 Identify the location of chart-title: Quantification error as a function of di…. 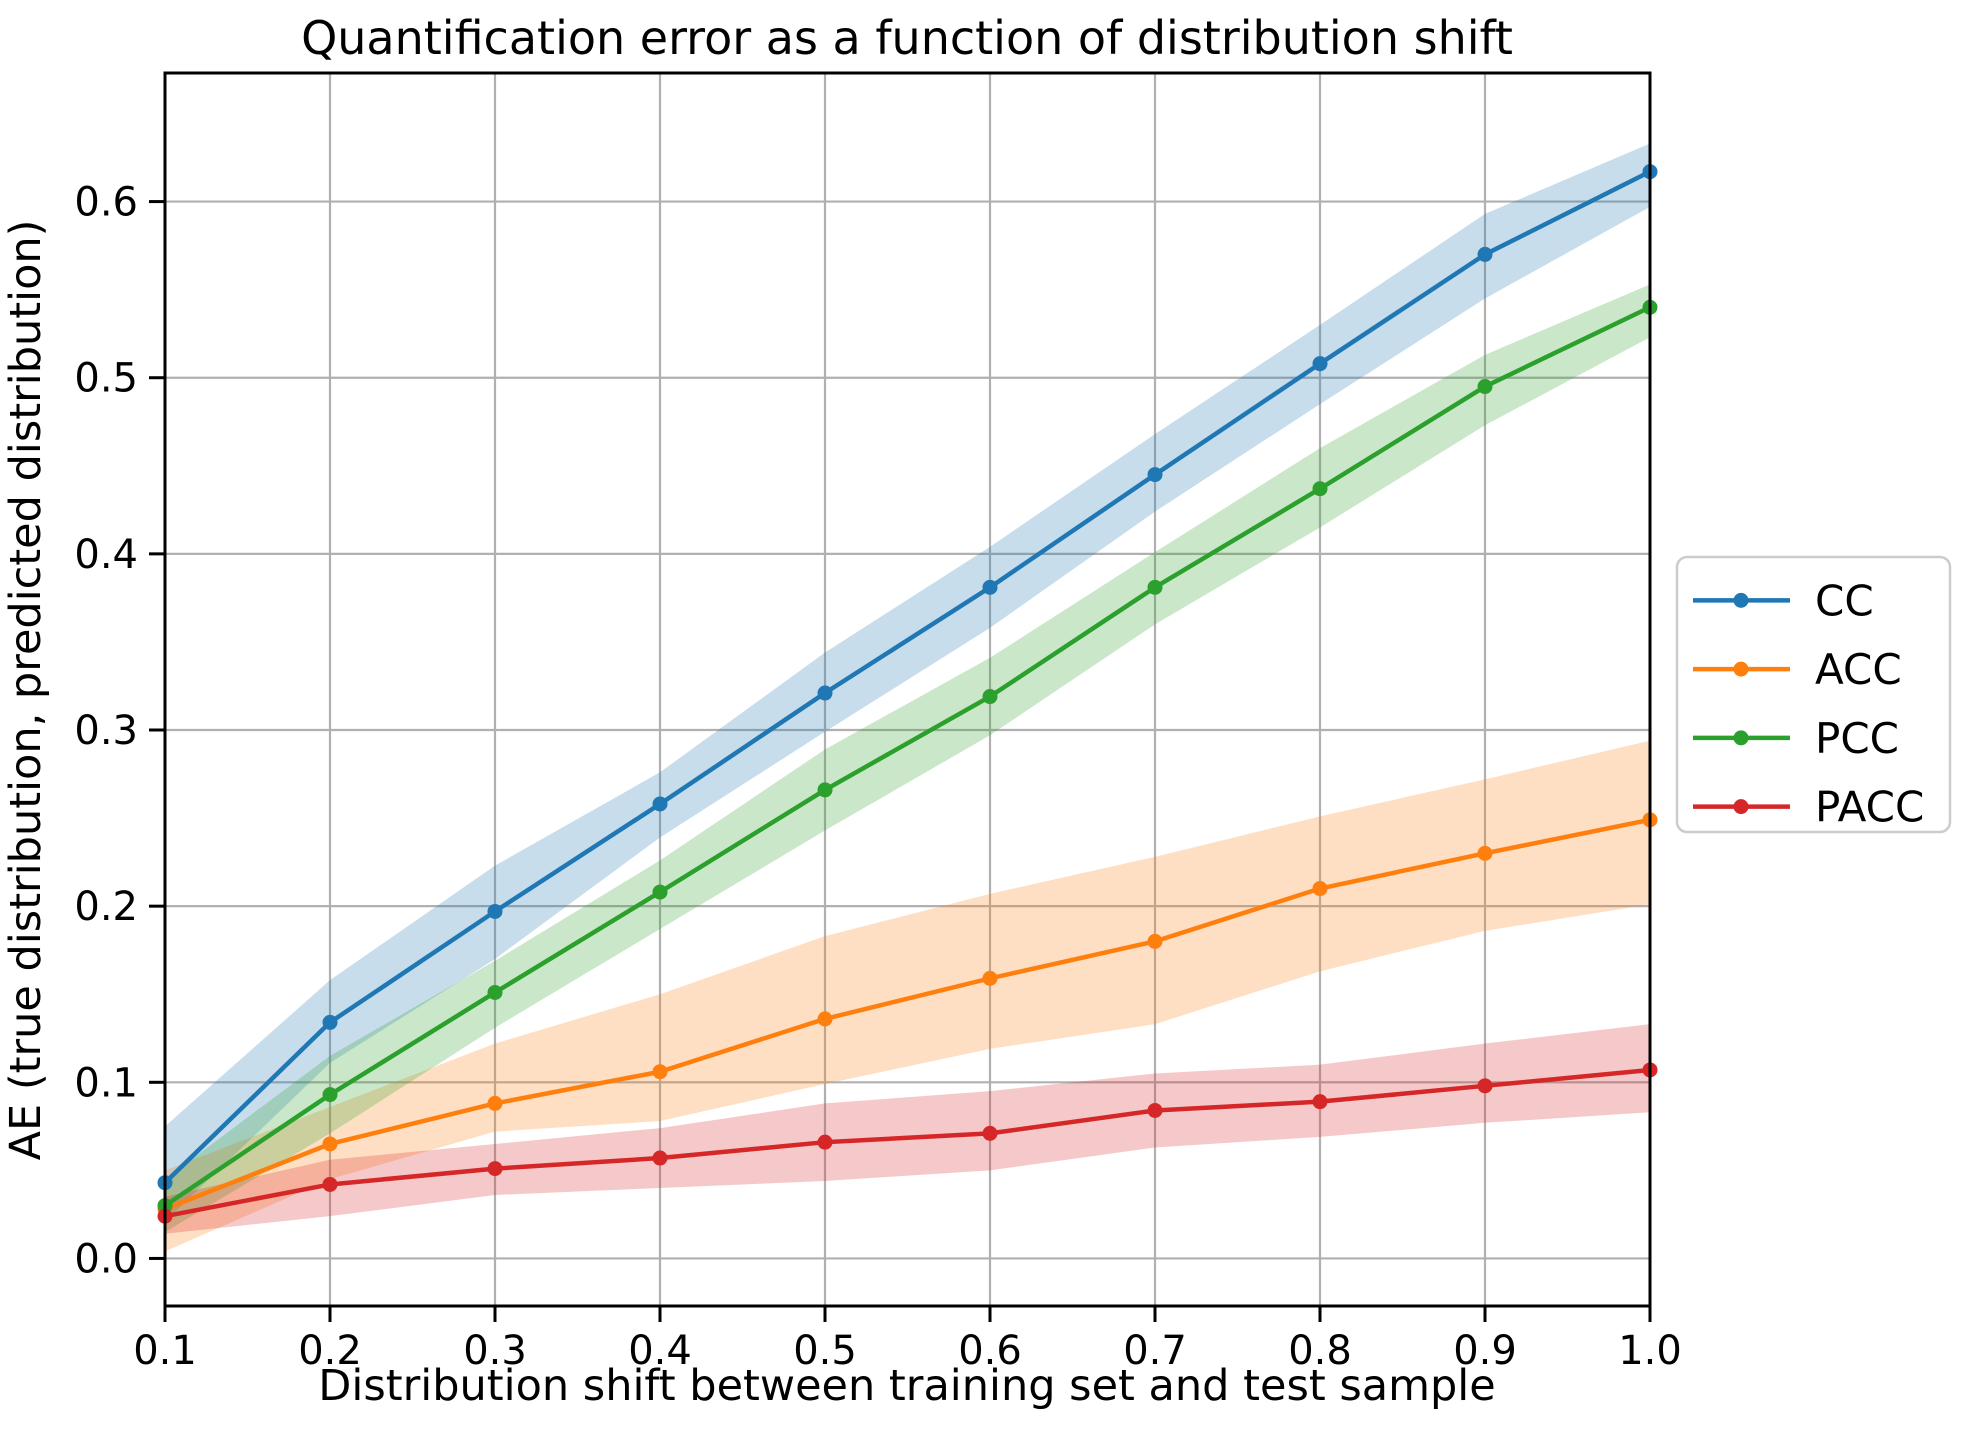
(907, 38).